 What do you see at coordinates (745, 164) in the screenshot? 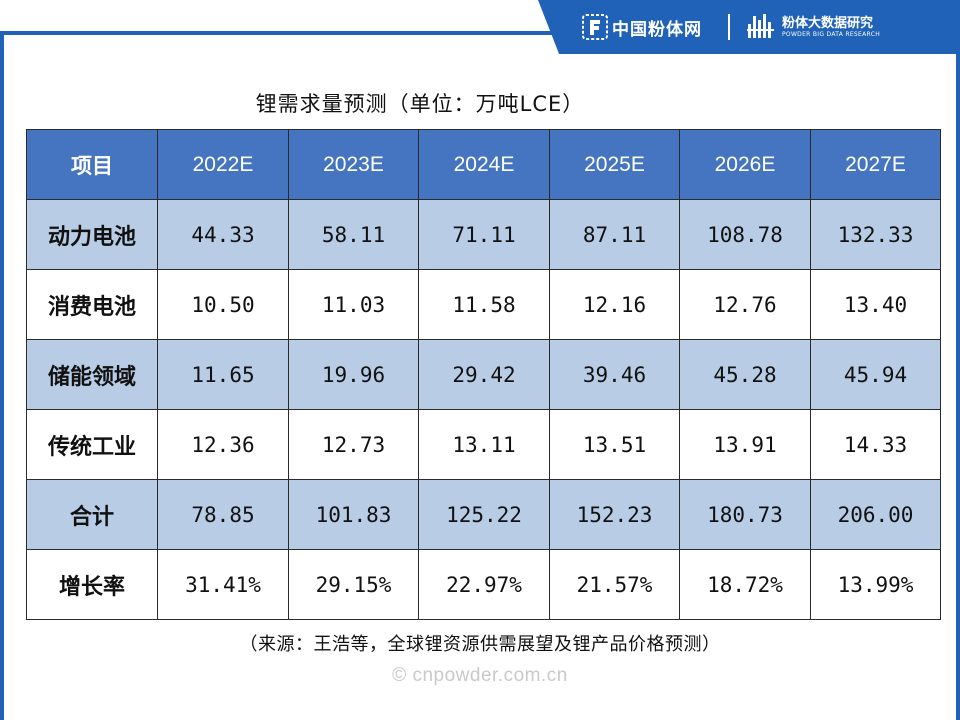
I see `column-header-year: 2026E` at bounding box center [745, 164].